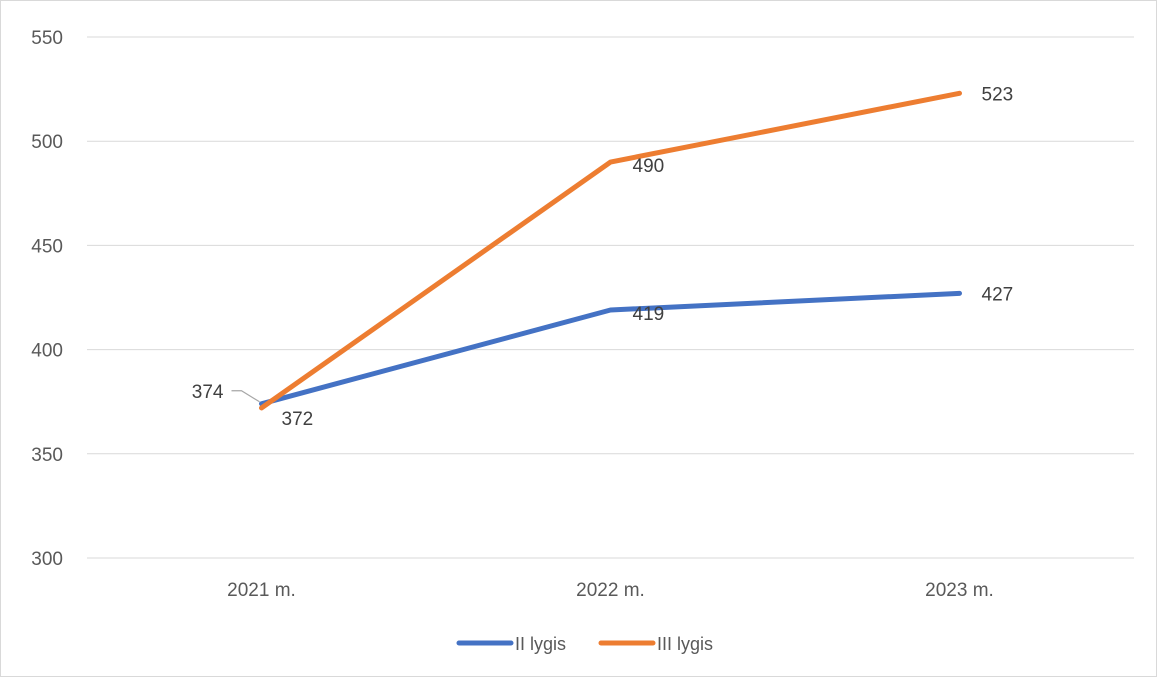 The width and height of the screenshot is (1157, 678). I want to click on data-label: 523, so click(998, 94).